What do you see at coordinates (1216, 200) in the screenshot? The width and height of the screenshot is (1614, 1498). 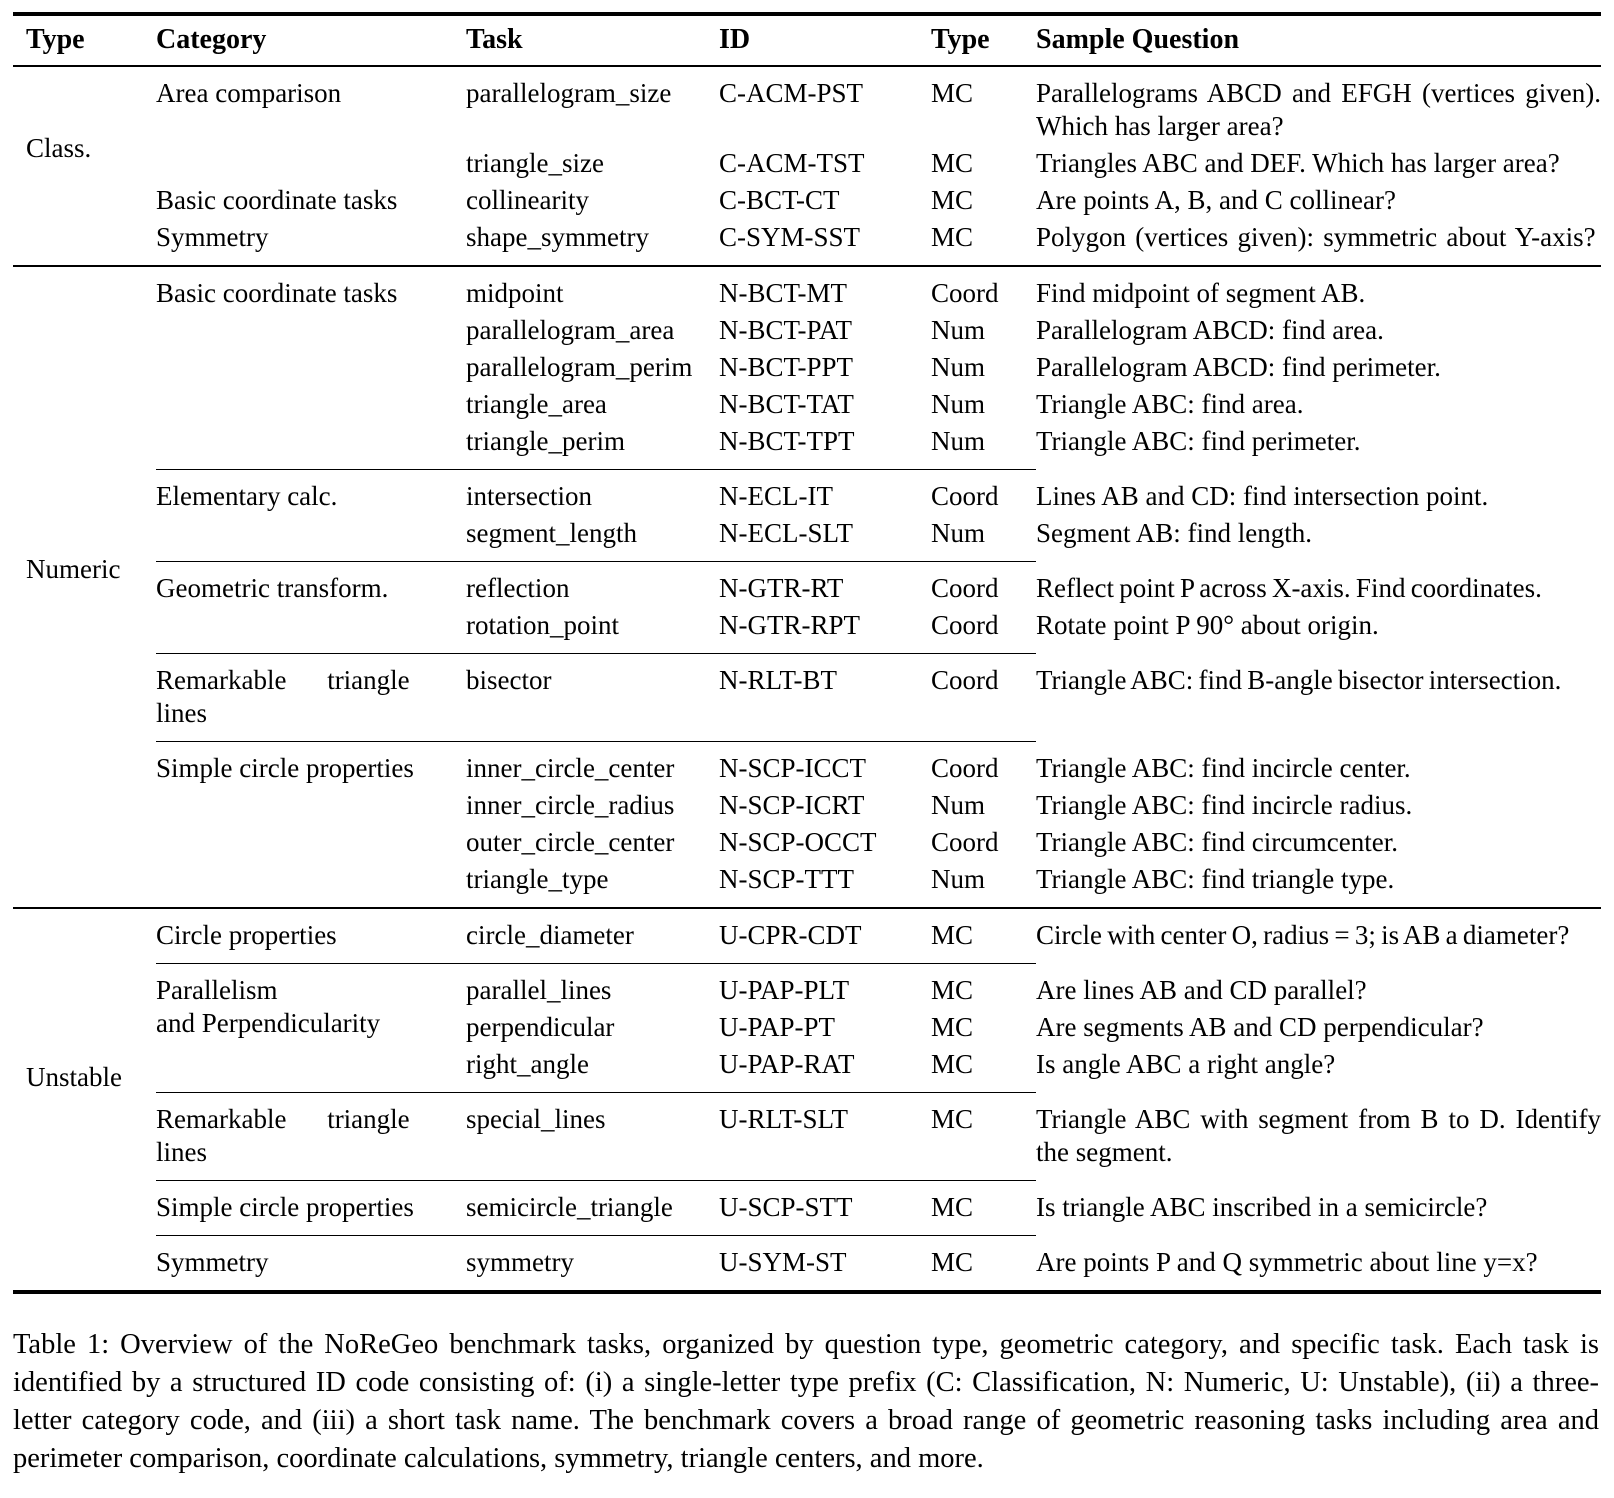 I see `question-cell: Are points A, B, and C collinear?` at bounding box center [1216, 200].